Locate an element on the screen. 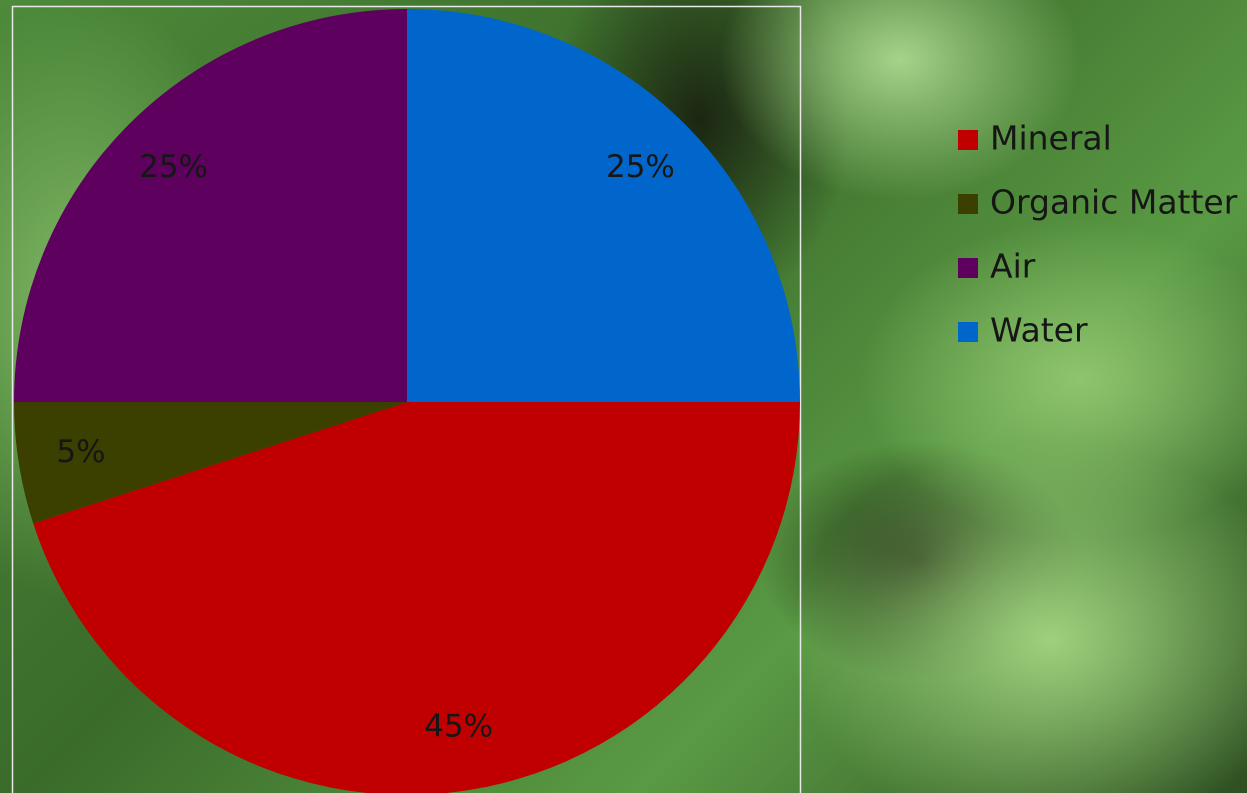 The width and height of the screenshot is (1247, 793). value-label: 5% is located at coordinates (80, 452).